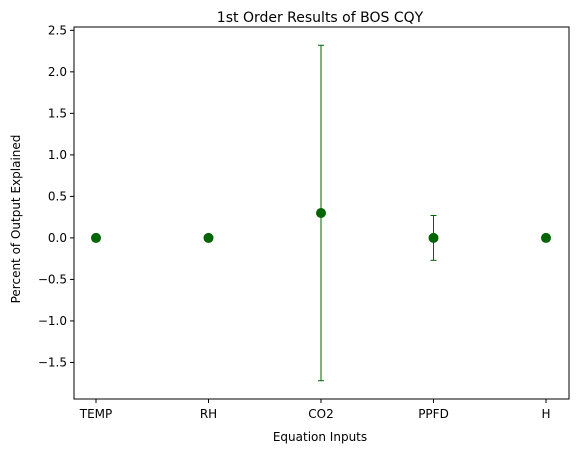 The image size is (579, 453). What do you see at coordinates (545, 414) in the screenshot?
I see `x-tick-label: H` at bounding box center [545, 414].